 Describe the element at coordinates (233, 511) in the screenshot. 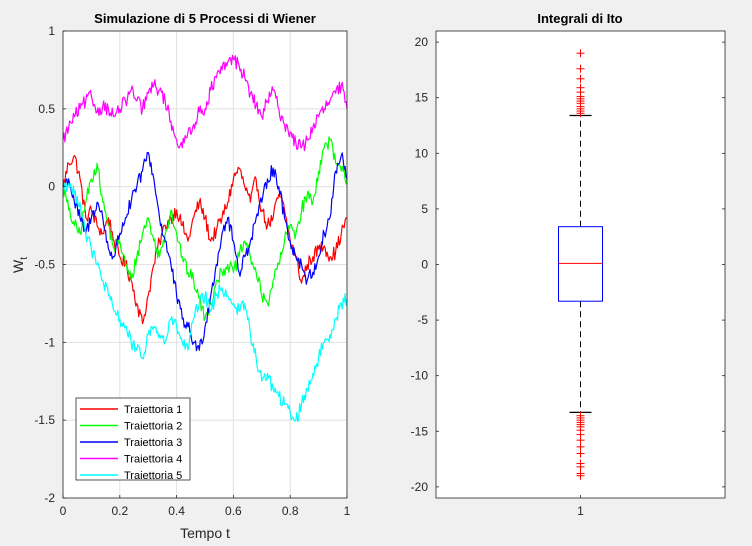

I see `wiener-x-tick-label-3: 0.6` at that location.